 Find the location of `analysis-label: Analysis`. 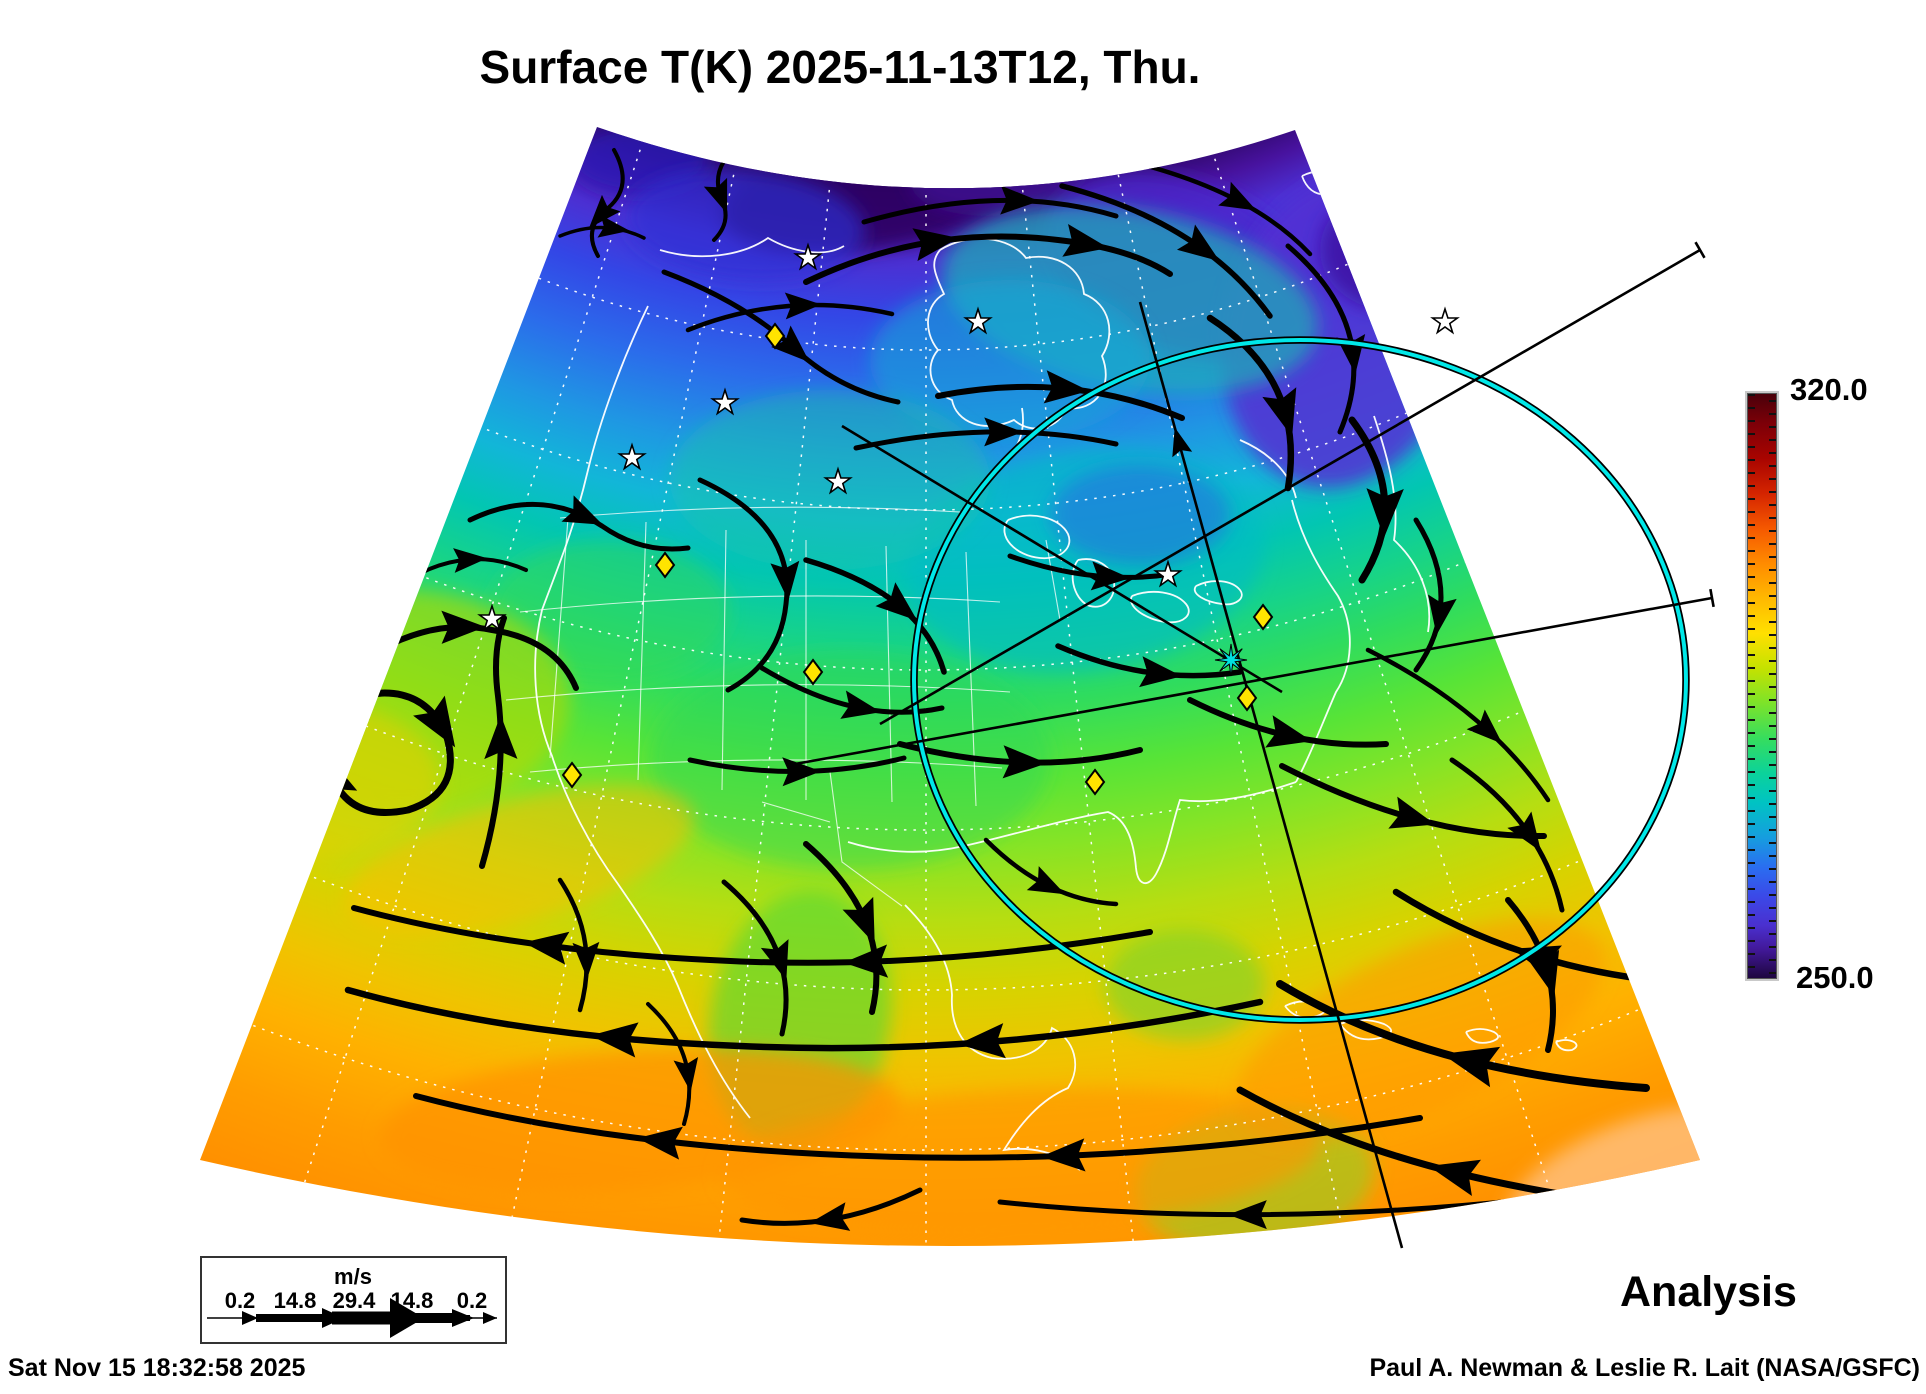

analysis-label: Analysis is located at coordinates (1708, 1292).